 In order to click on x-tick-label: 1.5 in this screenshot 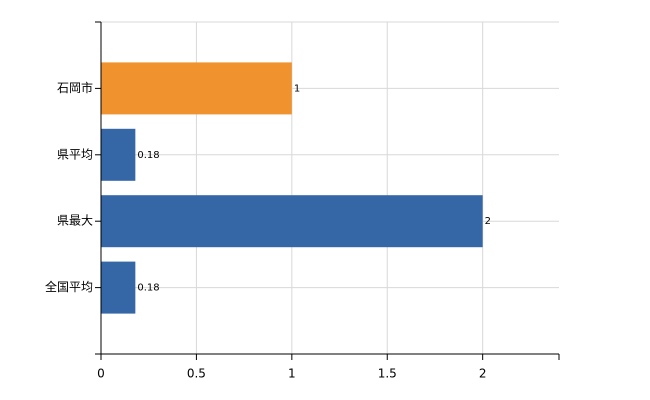, I will do `click(387, 374)`.